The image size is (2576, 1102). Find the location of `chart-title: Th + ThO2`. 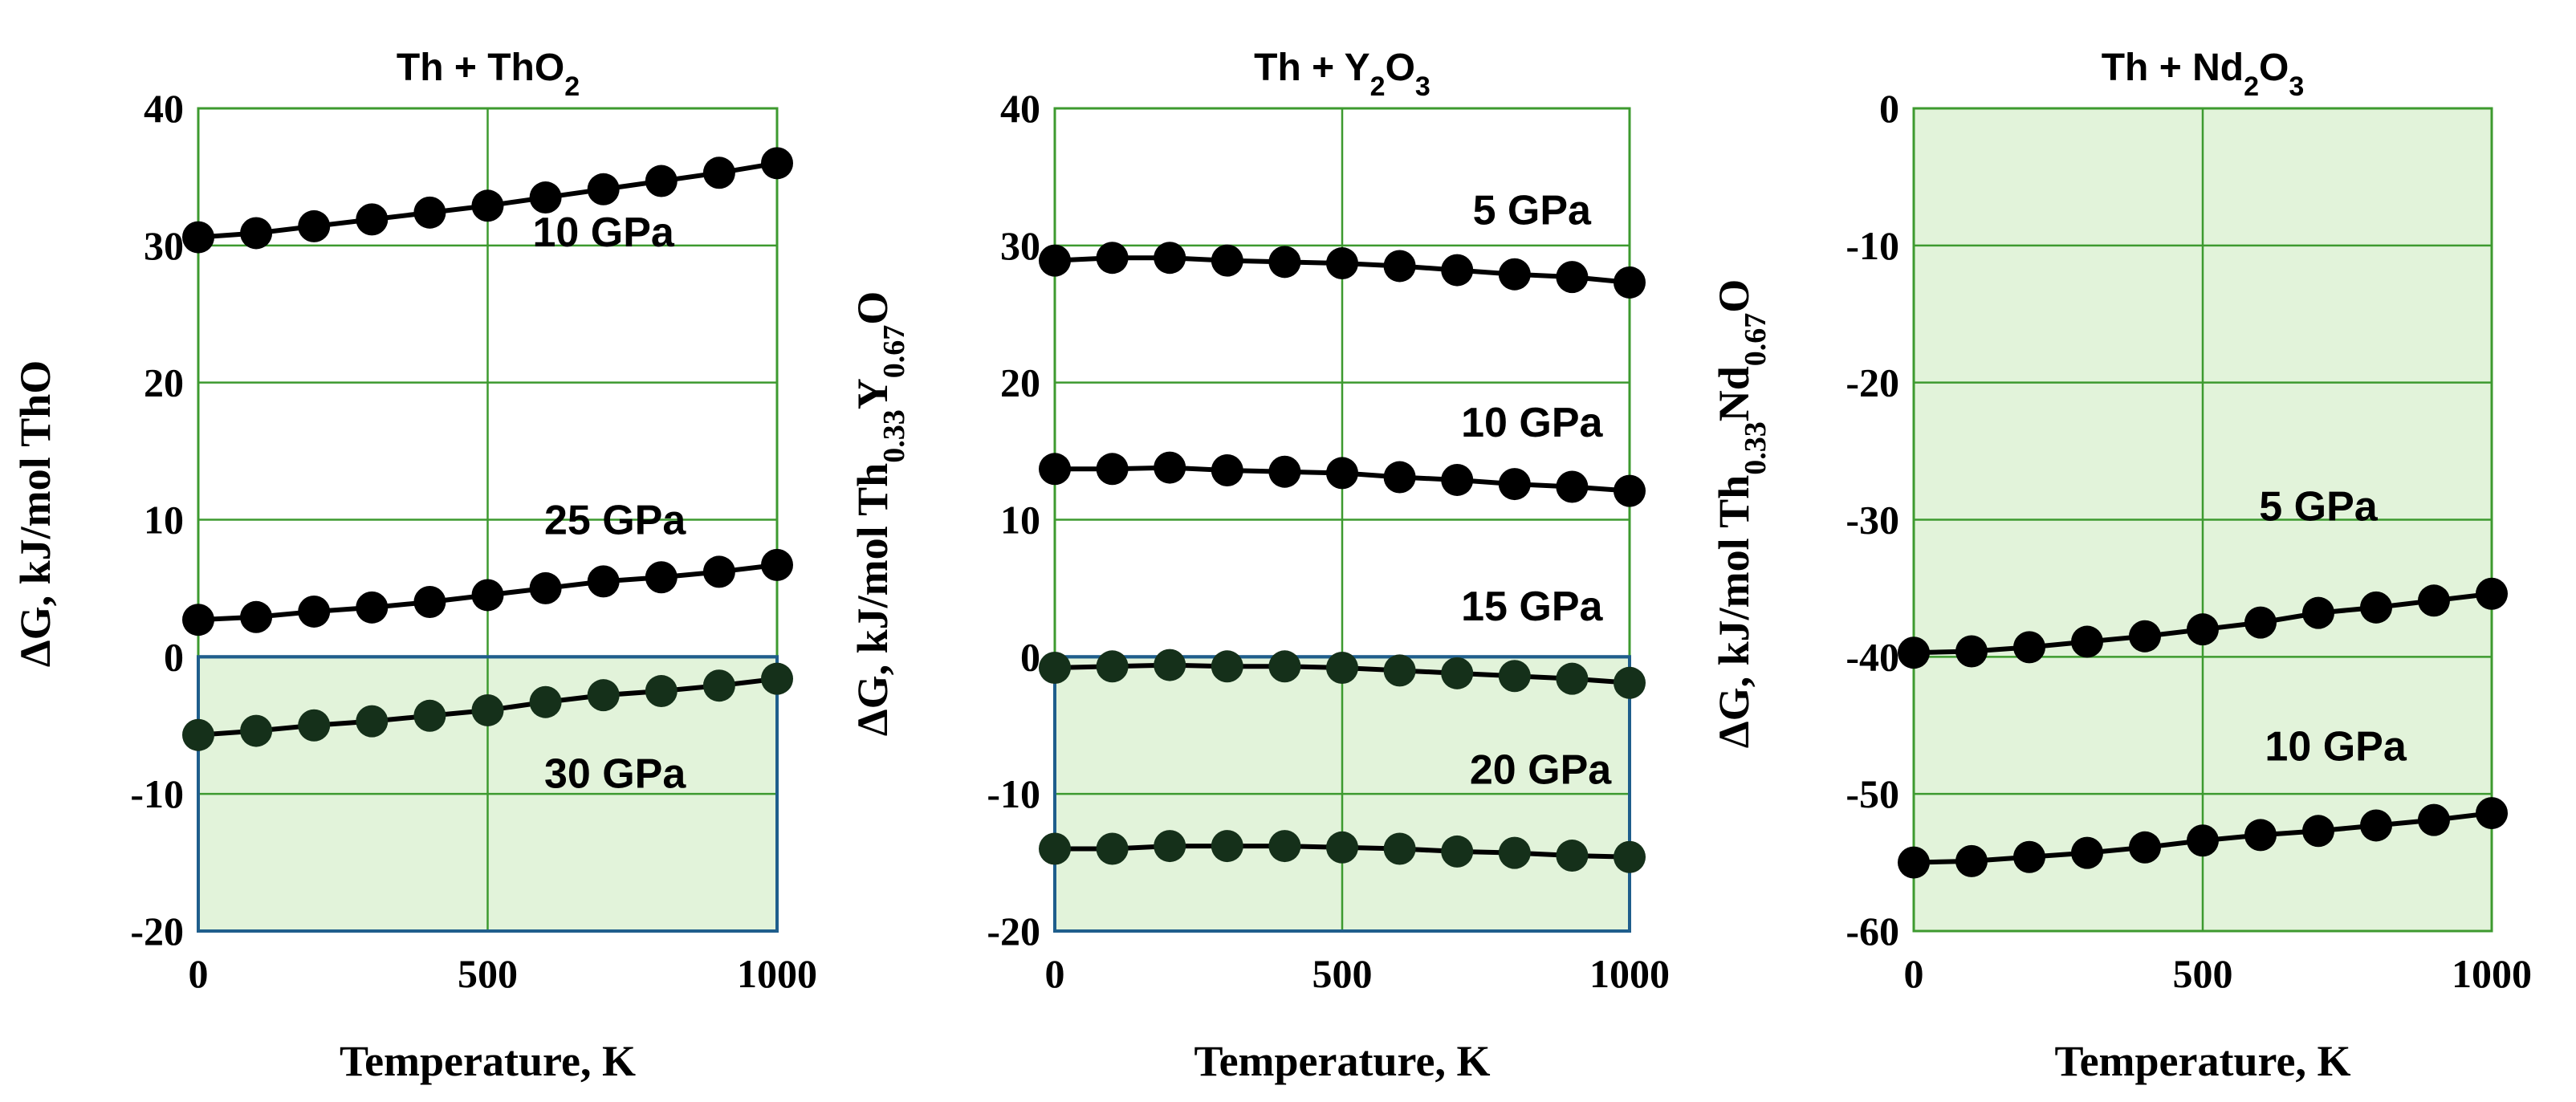

chart-title: Th + ThO2 is located at coordinates (489, 74).